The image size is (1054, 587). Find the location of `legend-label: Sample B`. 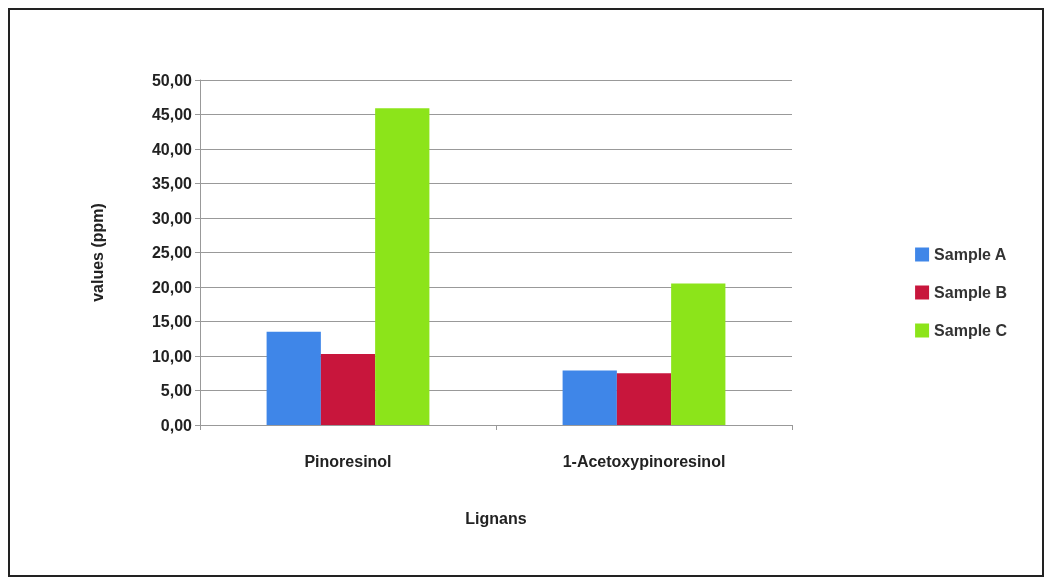

legend-label: Sample B is located at coordinates (971, 292).